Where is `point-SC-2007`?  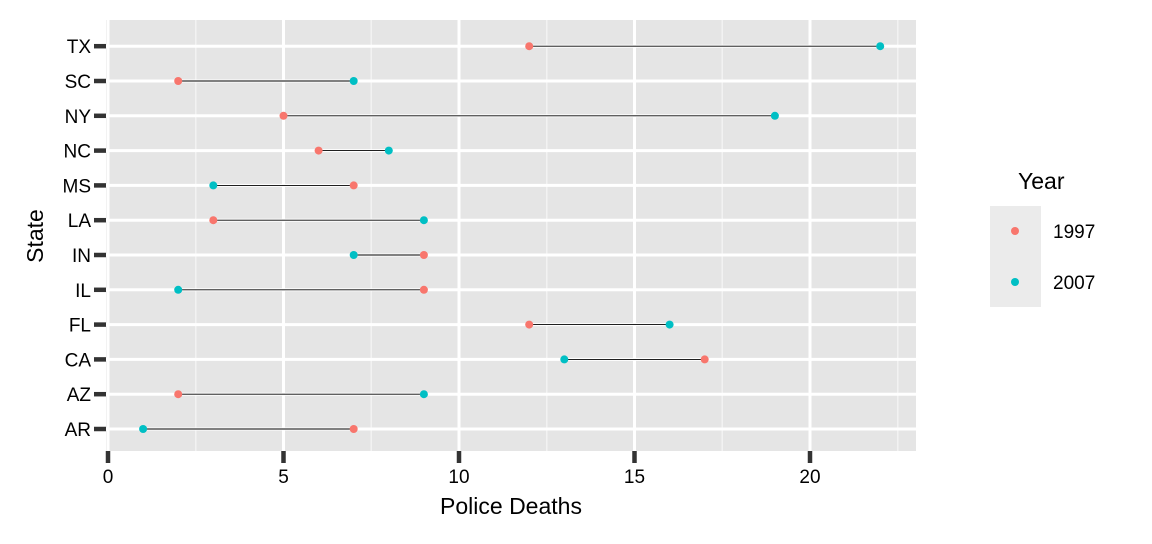
point-SC-2007 is located at coordinates (353, 81).